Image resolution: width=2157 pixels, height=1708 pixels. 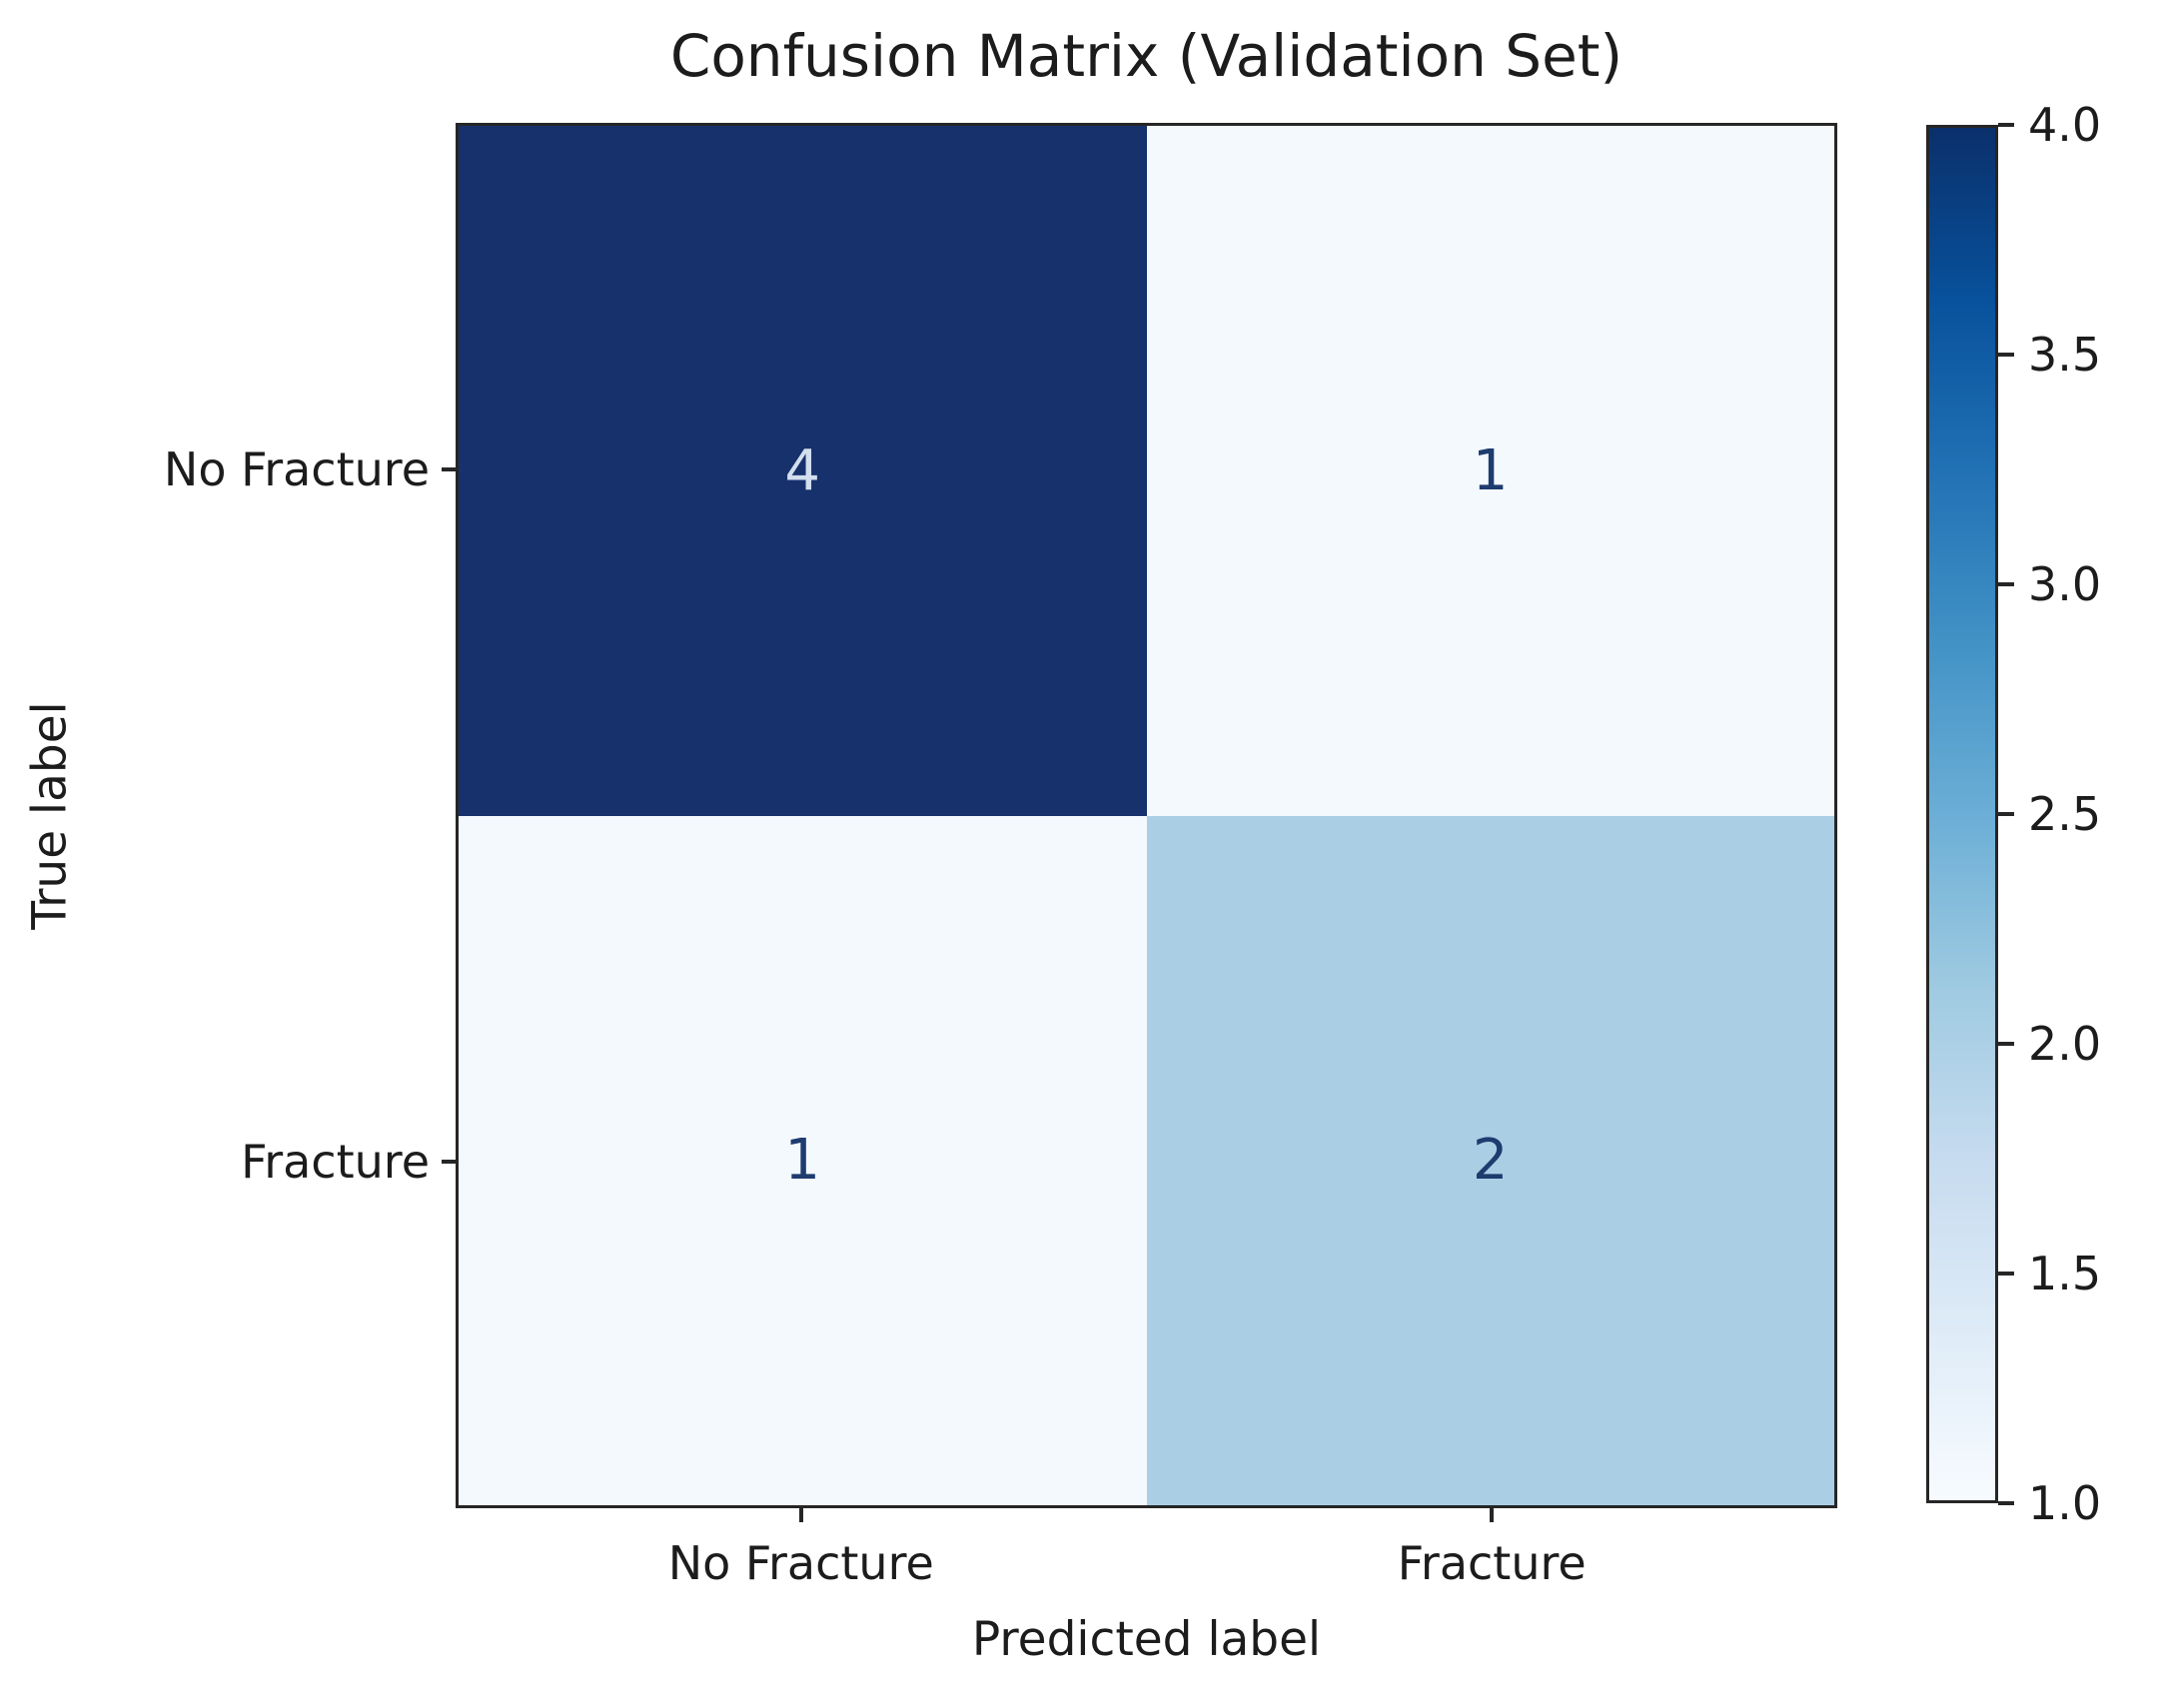 What do you see at coordinates (2065, 355) in the screenshot?
I see `colorbar-tick-label: 3.5` at bounding box center [2065, 355].